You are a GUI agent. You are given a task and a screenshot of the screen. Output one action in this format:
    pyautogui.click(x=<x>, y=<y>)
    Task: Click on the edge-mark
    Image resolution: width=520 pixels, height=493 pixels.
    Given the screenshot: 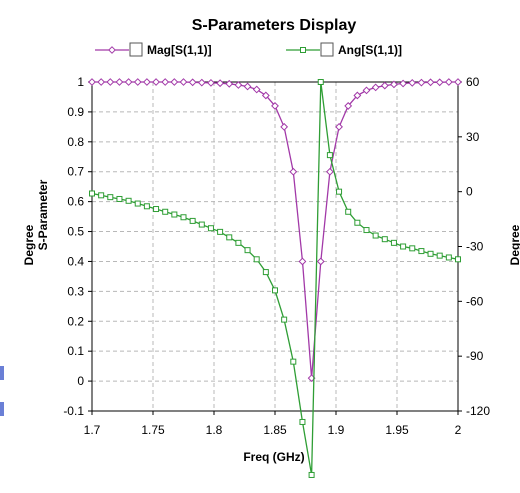 What is the action you would take?
    pyautogui.click(x=2, y=409)
    